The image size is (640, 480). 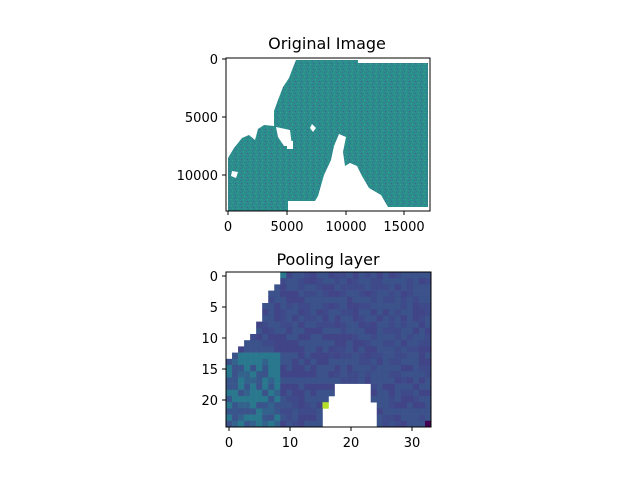 I want to click on original-image-raster, so click(x=328, y=135).